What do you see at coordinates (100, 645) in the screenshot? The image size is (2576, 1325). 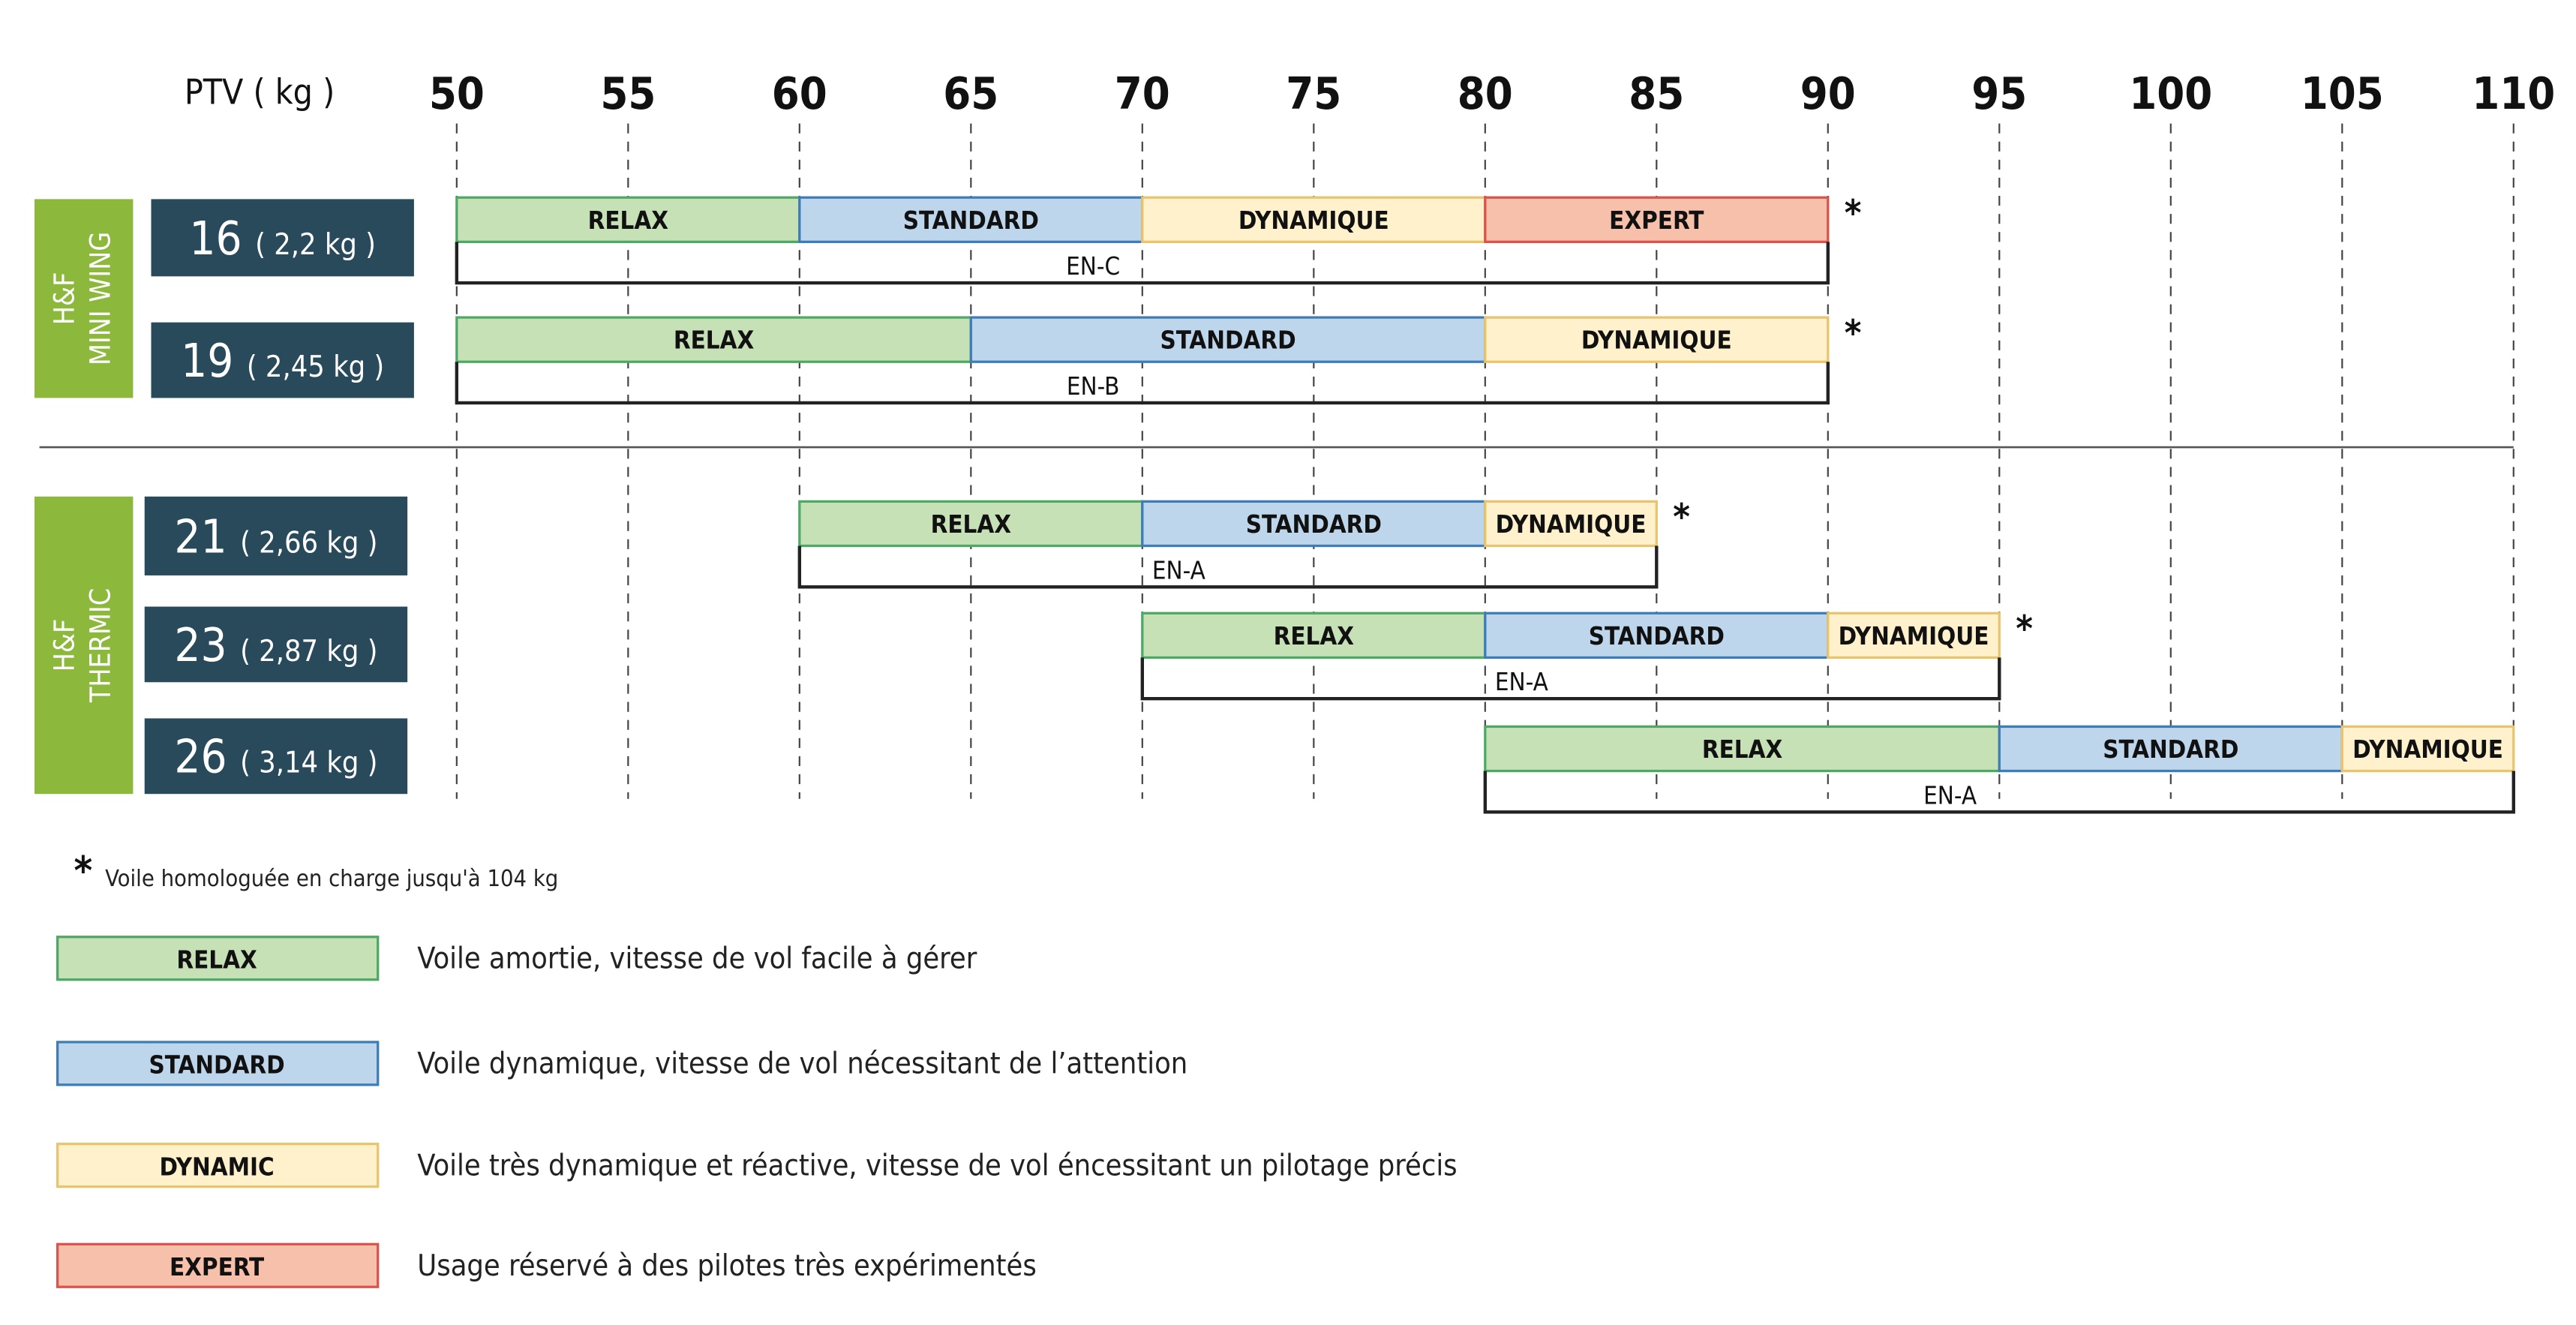 I see `group-name-line2: THERMIC` at bounding box center [100, 645].